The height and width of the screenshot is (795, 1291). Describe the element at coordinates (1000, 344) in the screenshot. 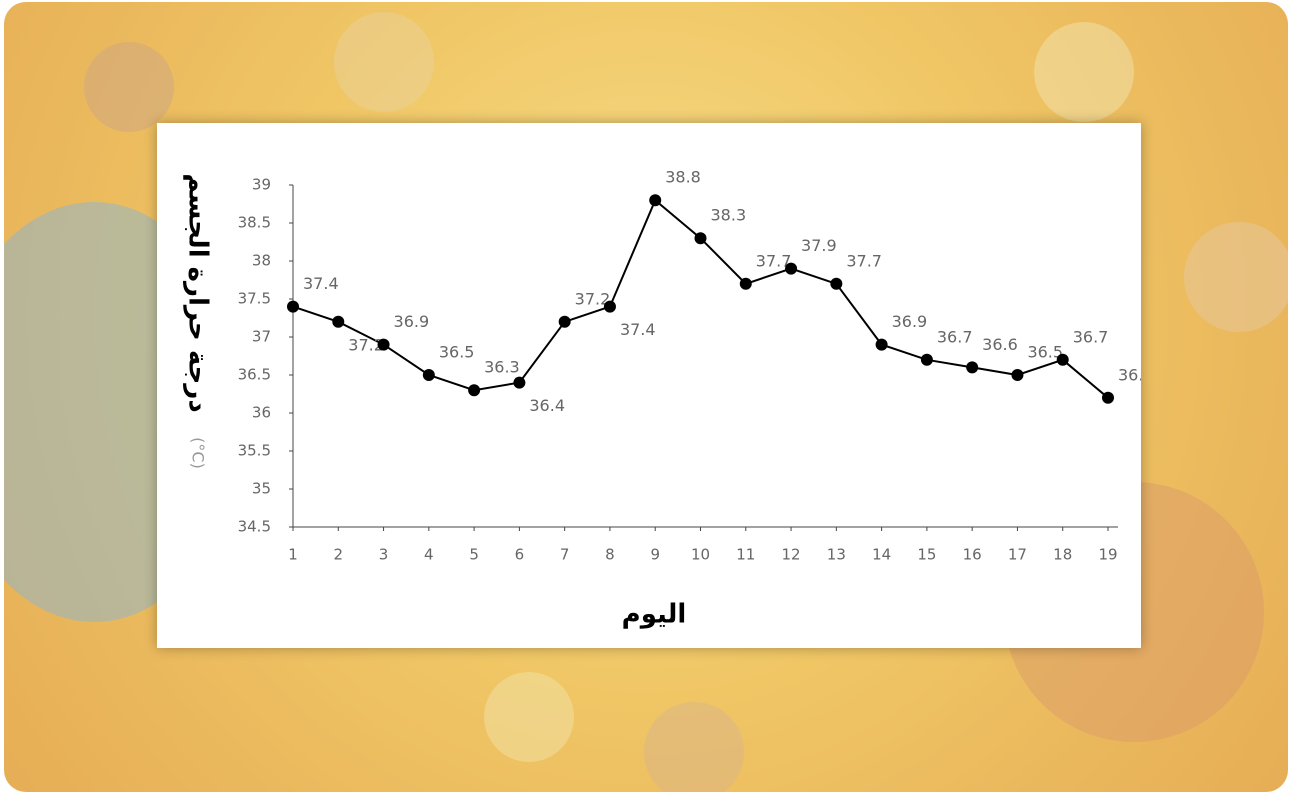

I see `data-label: 36.6` at that location.